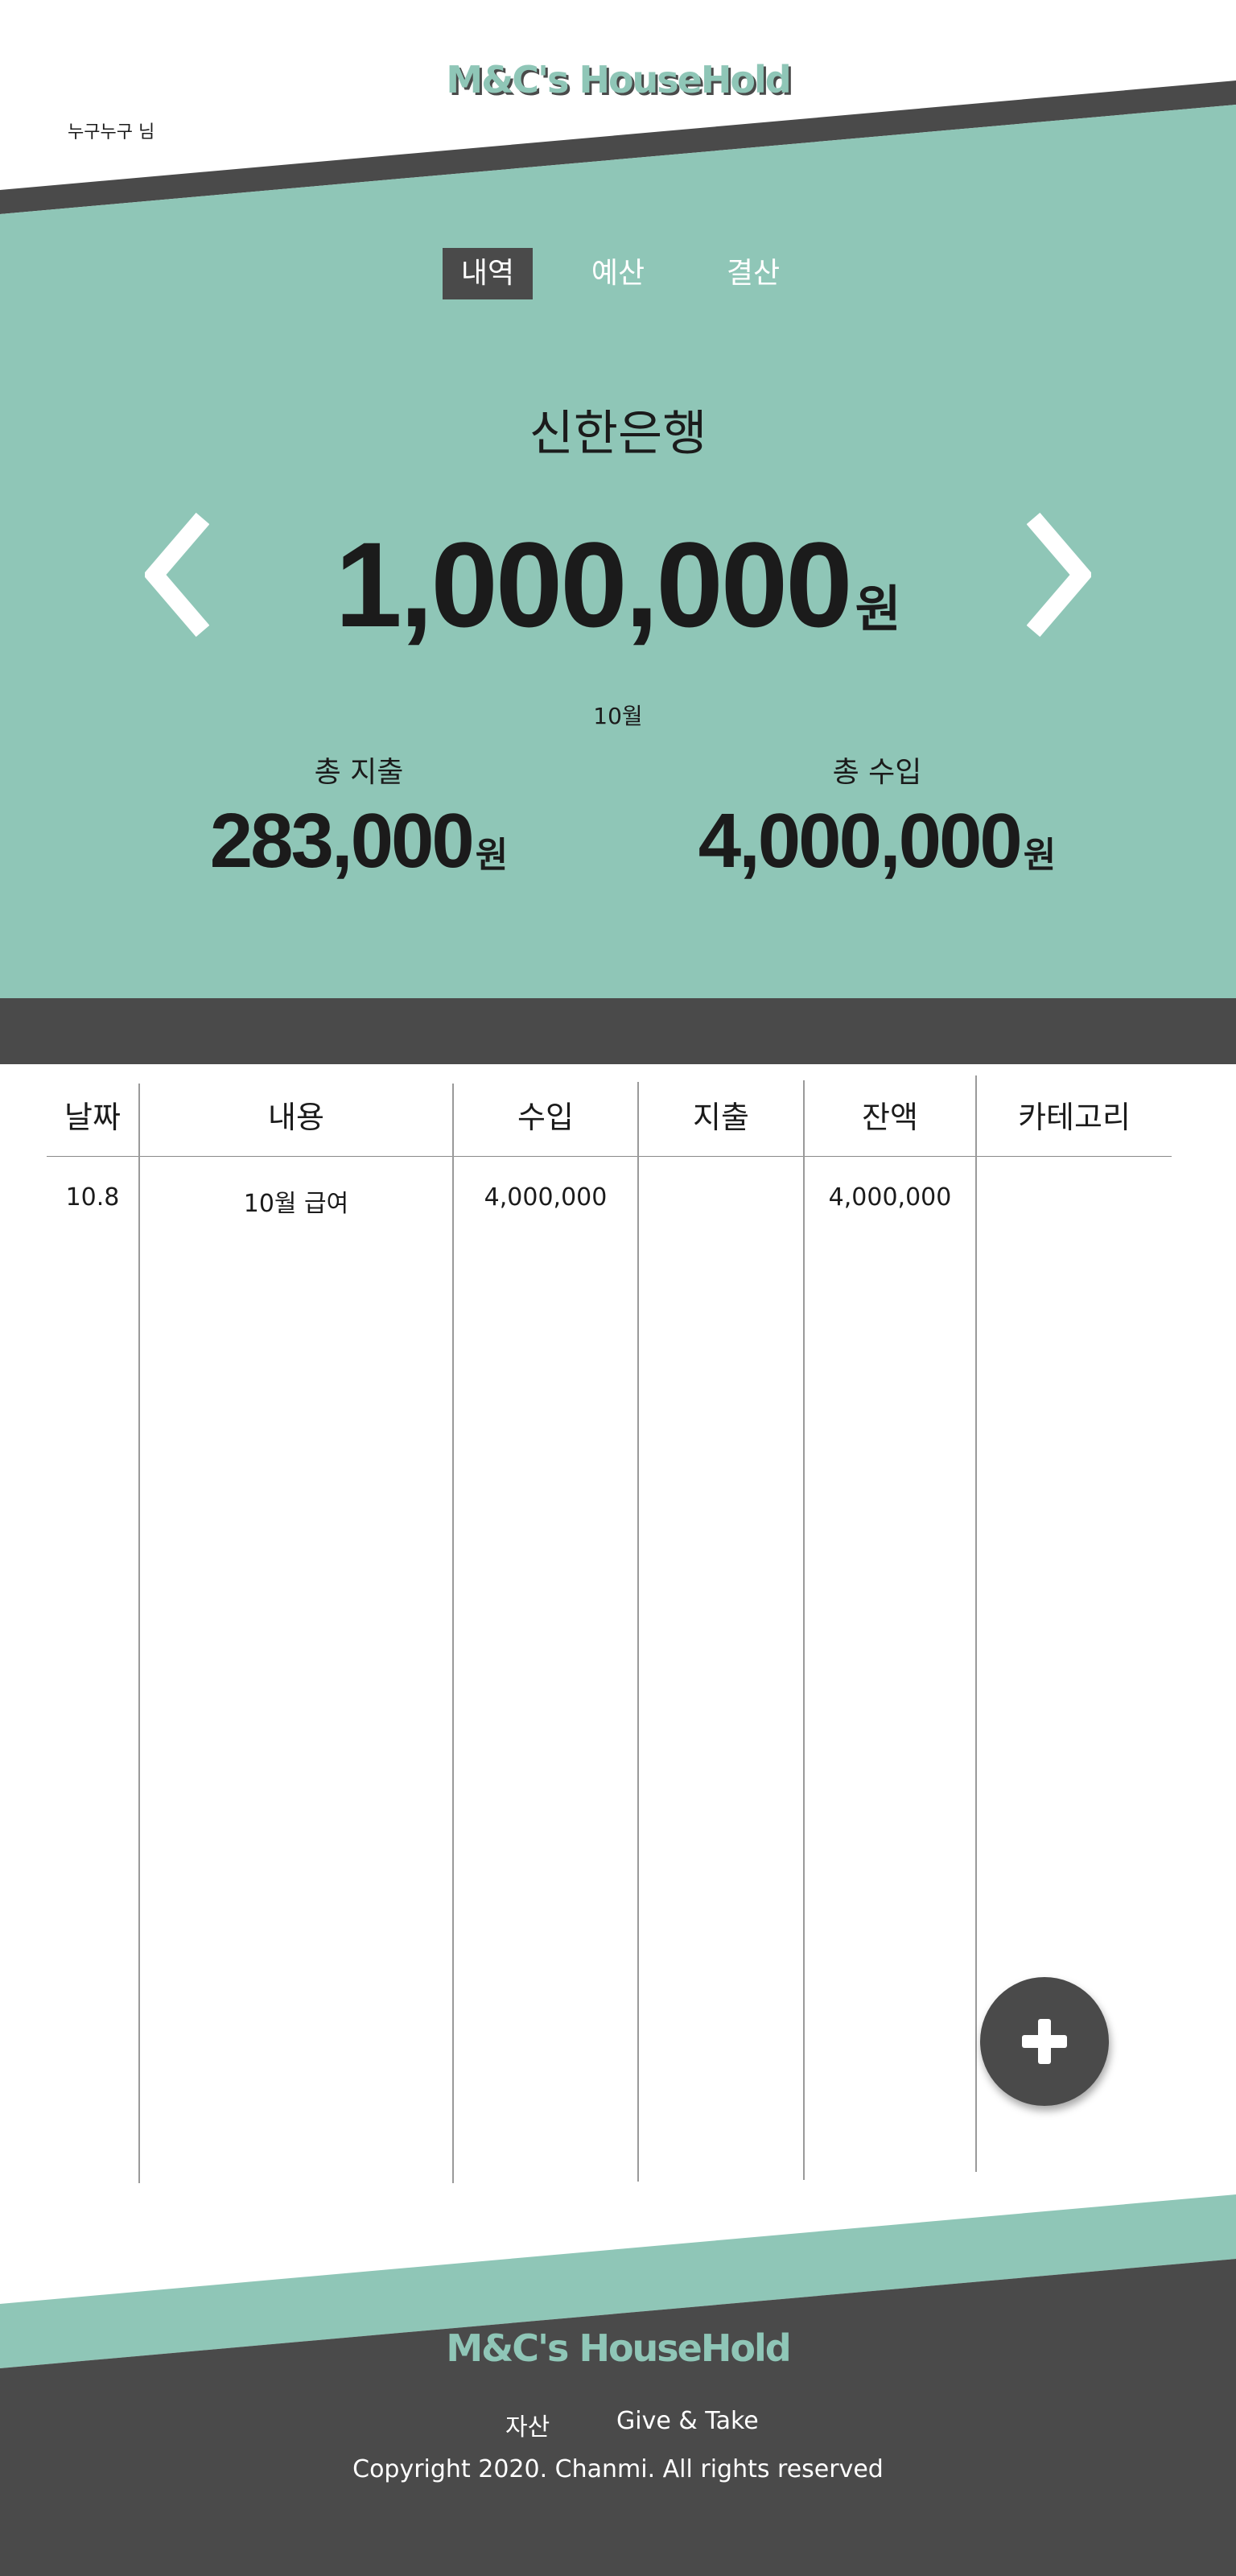  Describe the element at coordinates (527, 2427) in the screenshot. I see `footer-link-assets: 자산` at that location.